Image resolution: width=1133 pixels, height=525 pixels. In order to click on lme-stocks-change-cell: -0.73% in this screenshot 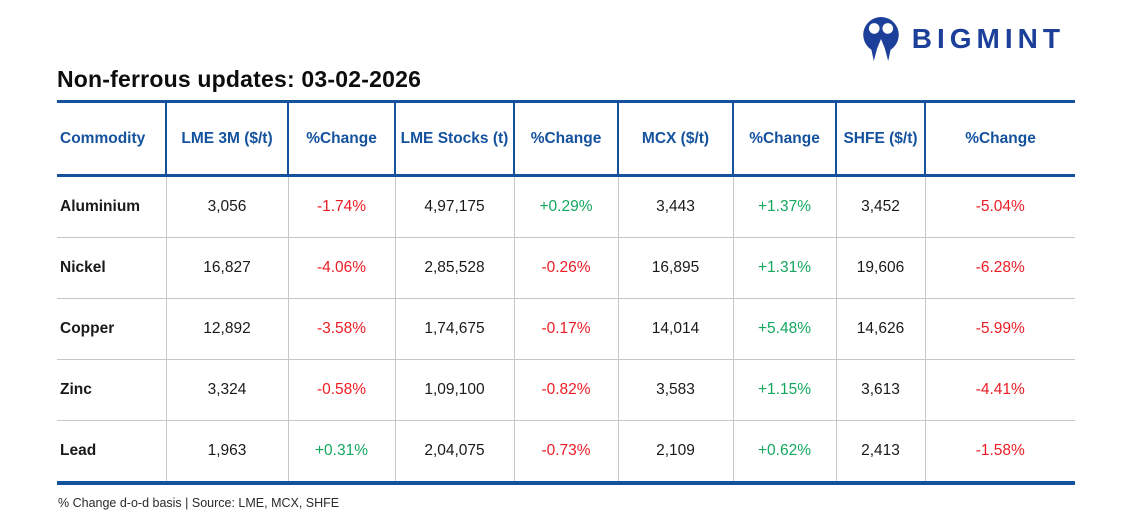, I will do `click(565, 451)`.